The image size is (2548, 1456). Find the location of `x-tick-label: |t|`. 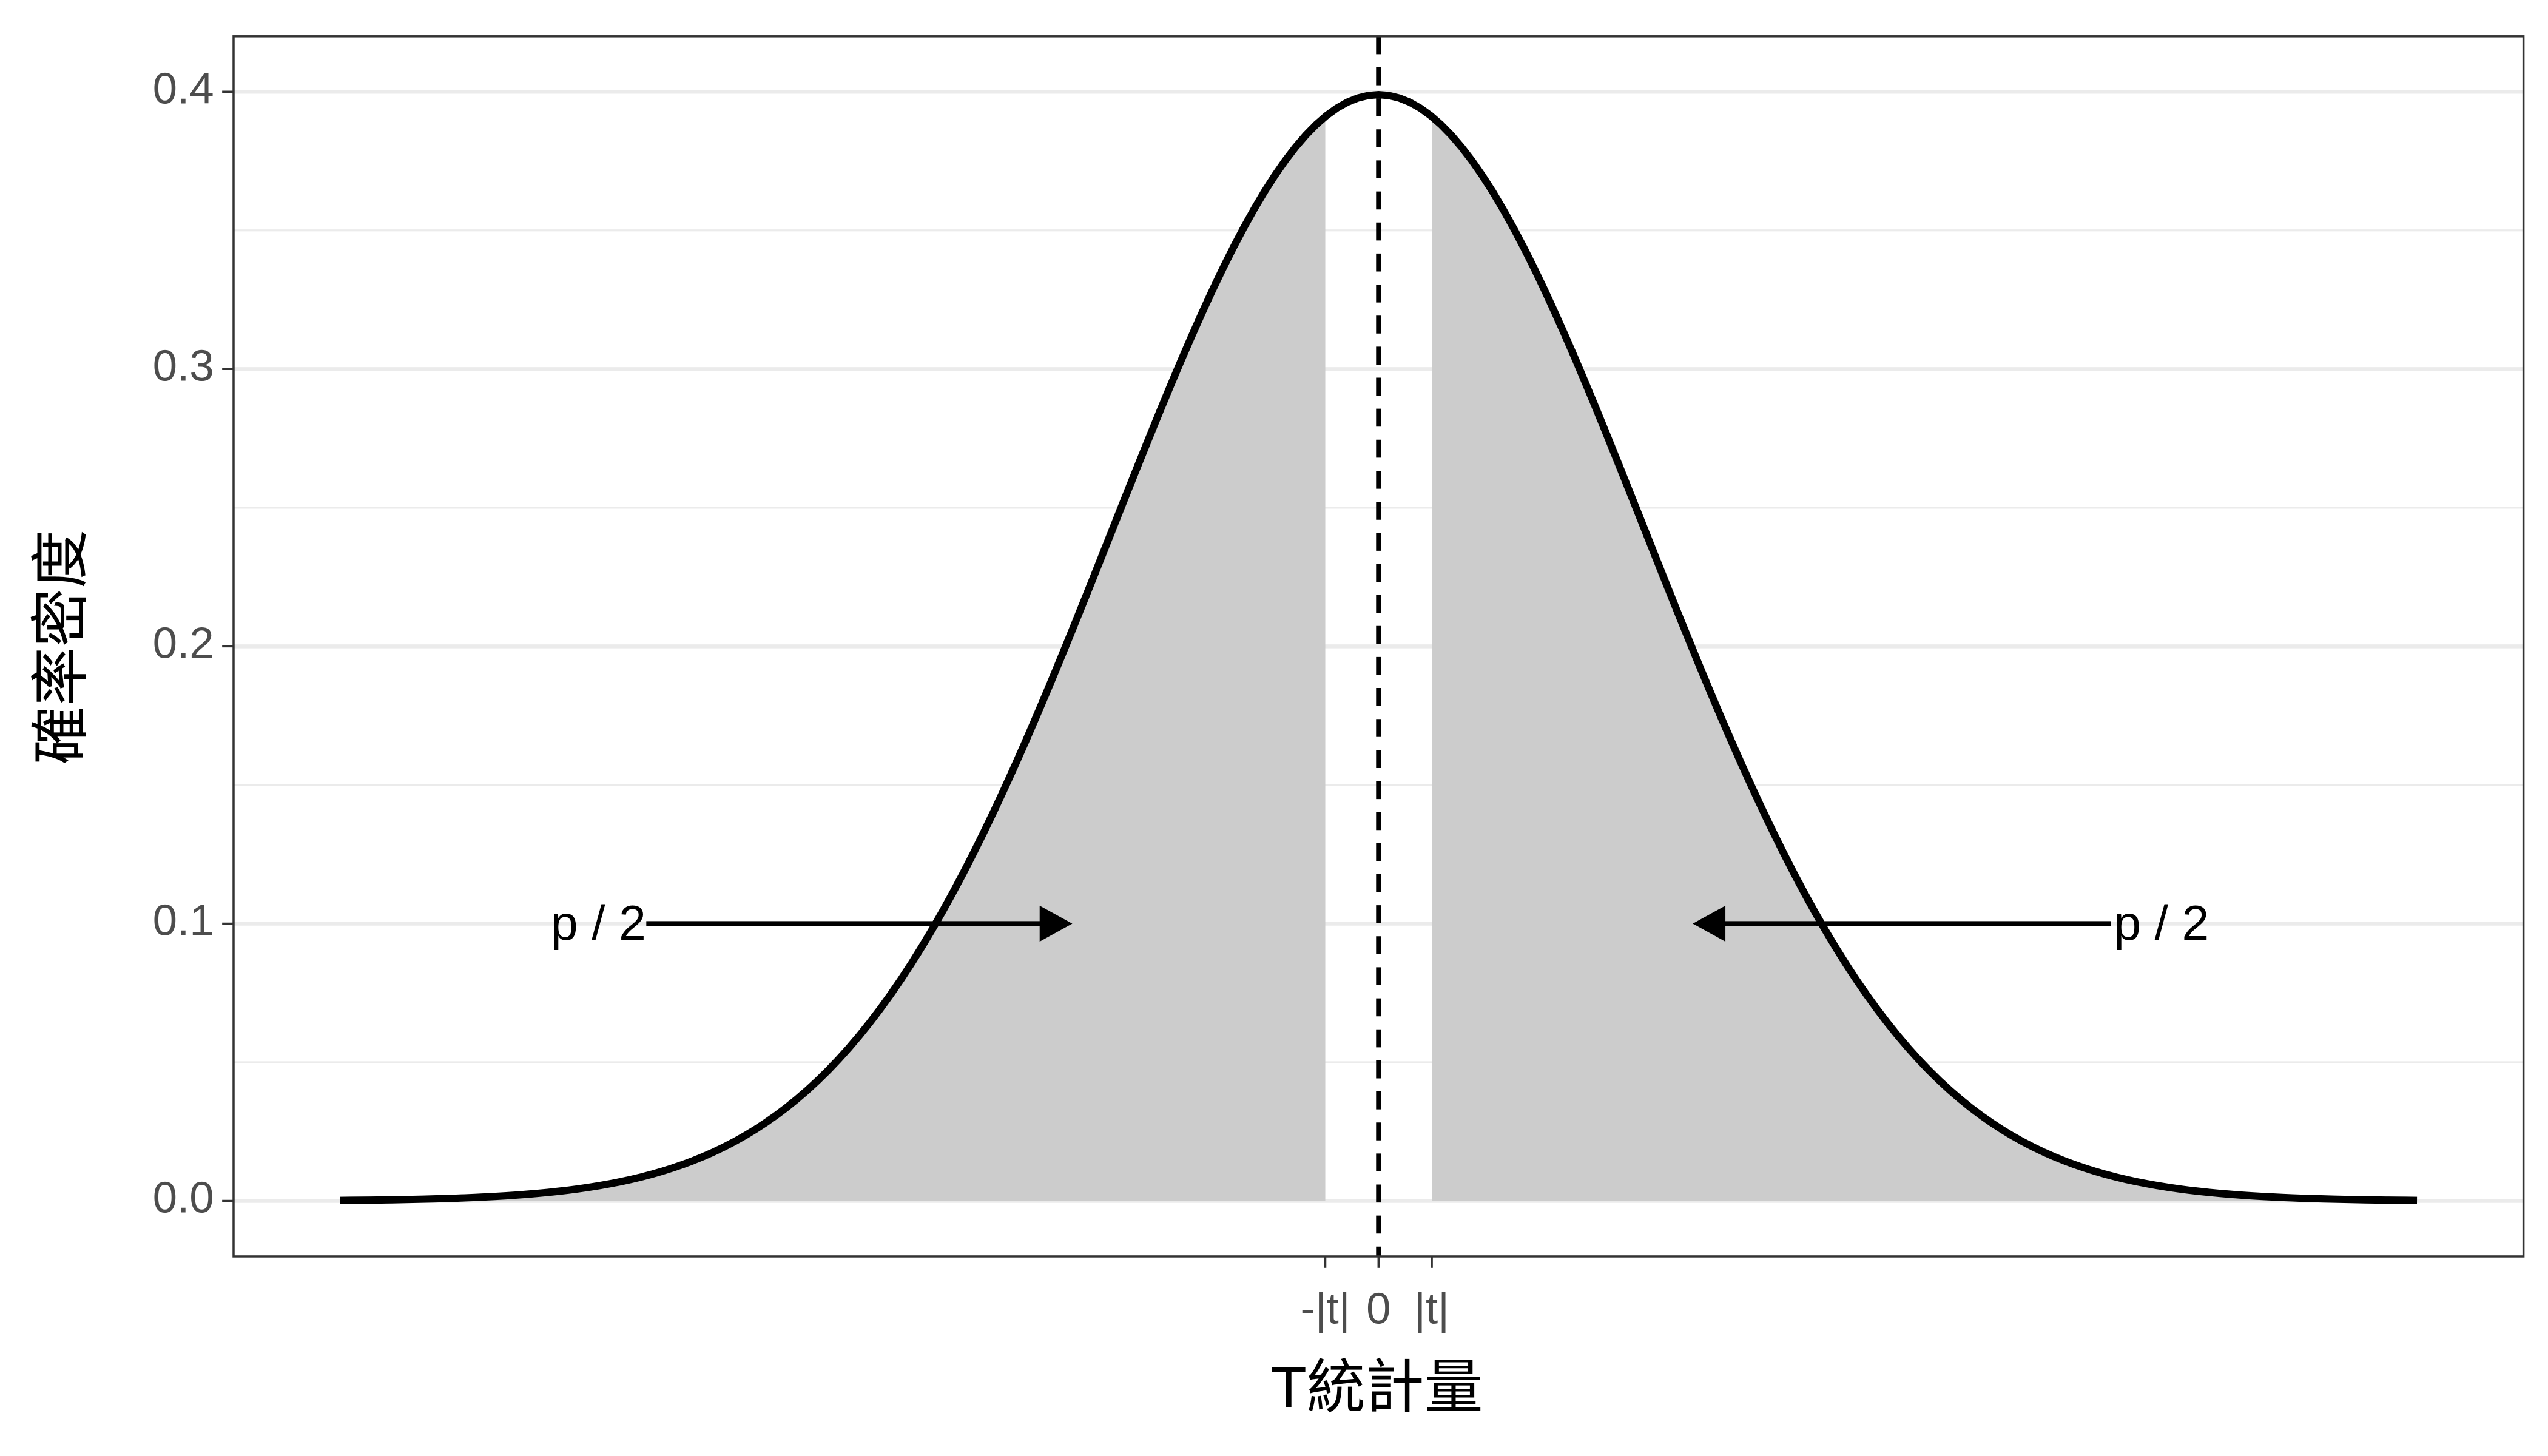

x-tick-label: |t| is located at coordinates (1431, 1308).